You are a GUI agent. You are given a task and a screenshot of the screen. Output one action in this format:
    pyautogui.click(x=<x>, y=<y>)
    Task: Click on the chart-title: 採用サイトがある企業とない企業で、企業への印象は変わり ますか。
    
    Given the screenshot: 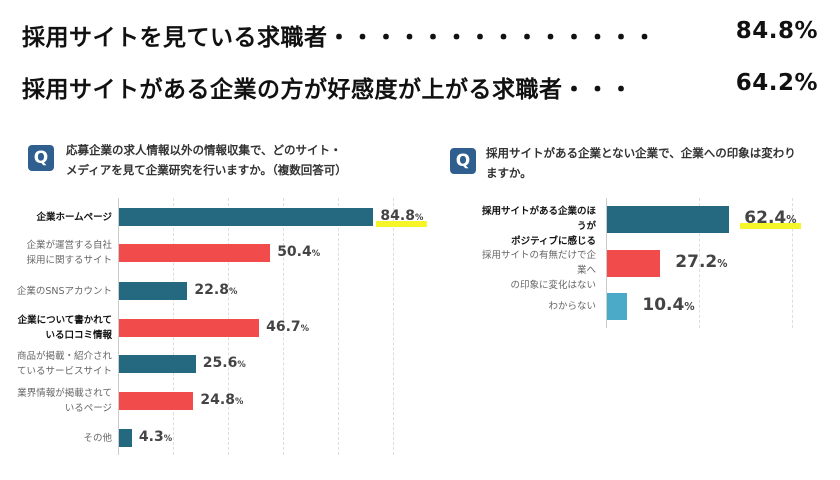 What is the action you would take?
    pyautogui.click(x=641, y=163)
    